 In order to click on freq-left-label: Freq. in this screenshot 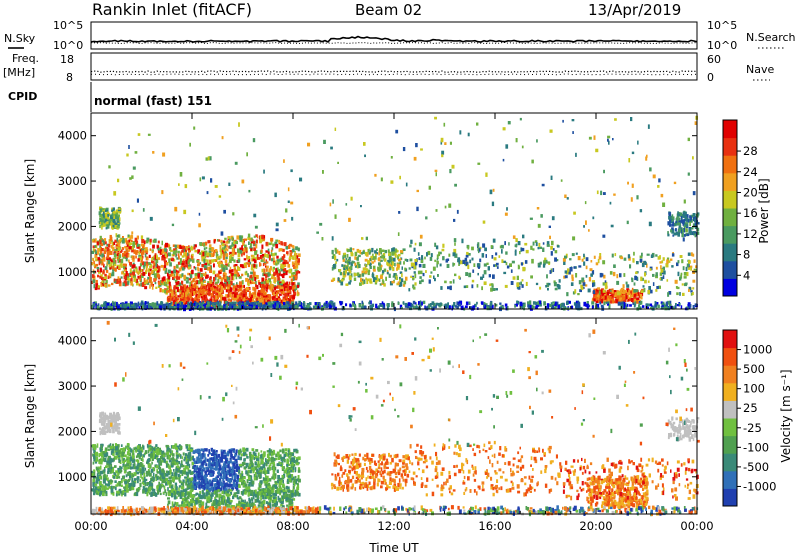, I will do `click(25, 58)`.